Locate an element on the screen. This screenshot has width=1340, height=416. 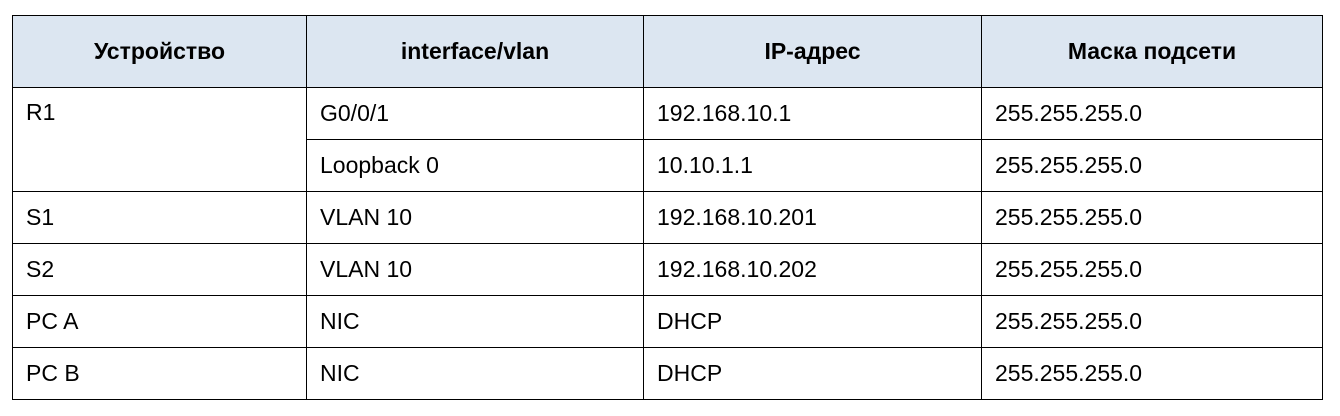
cell-device: R1 is located at coordinates (159, 139).